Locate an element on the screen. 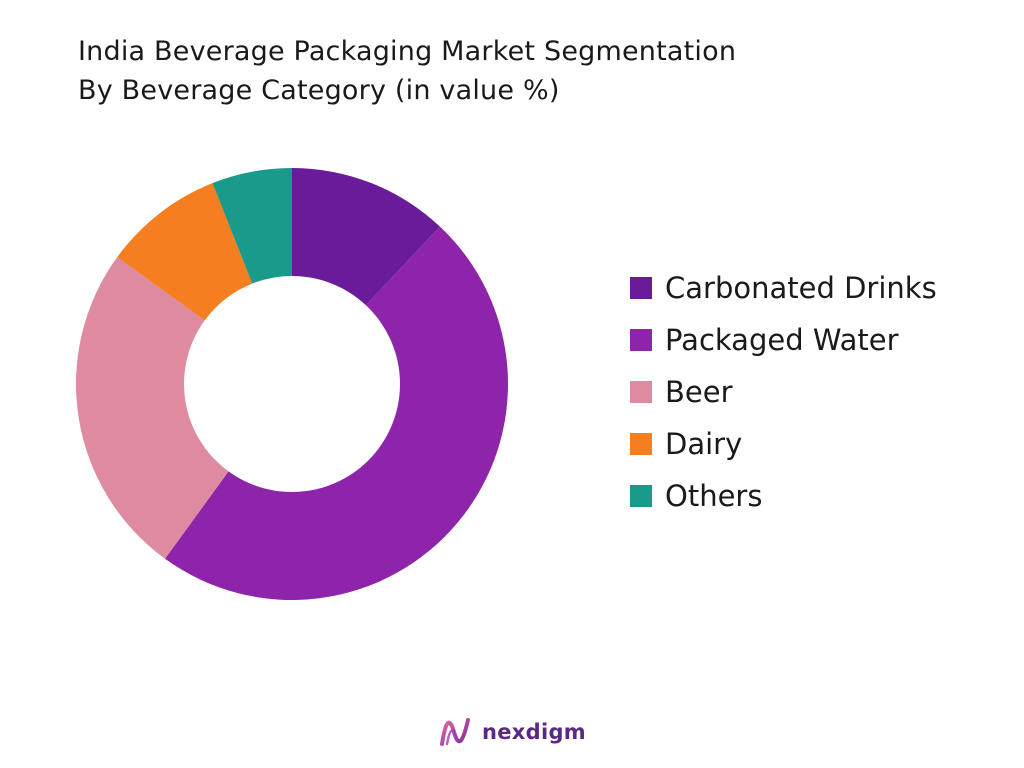  legend-item-carbonated-drinks: Carbonated Drinks is located at coordinates (783, 288).